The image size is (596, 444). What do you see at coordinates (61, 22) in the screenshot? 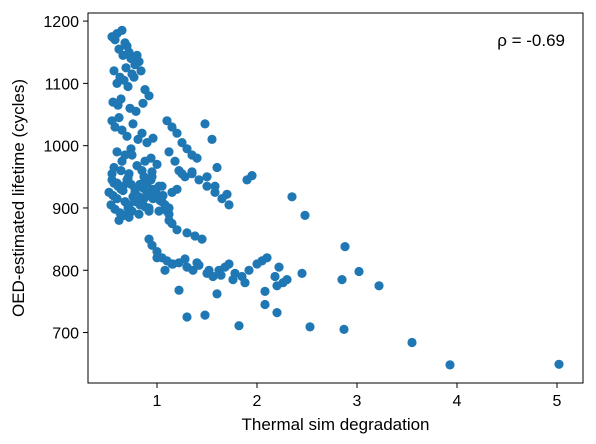
I see `y-tick-label: 1200` at bounding box center [61, 22].